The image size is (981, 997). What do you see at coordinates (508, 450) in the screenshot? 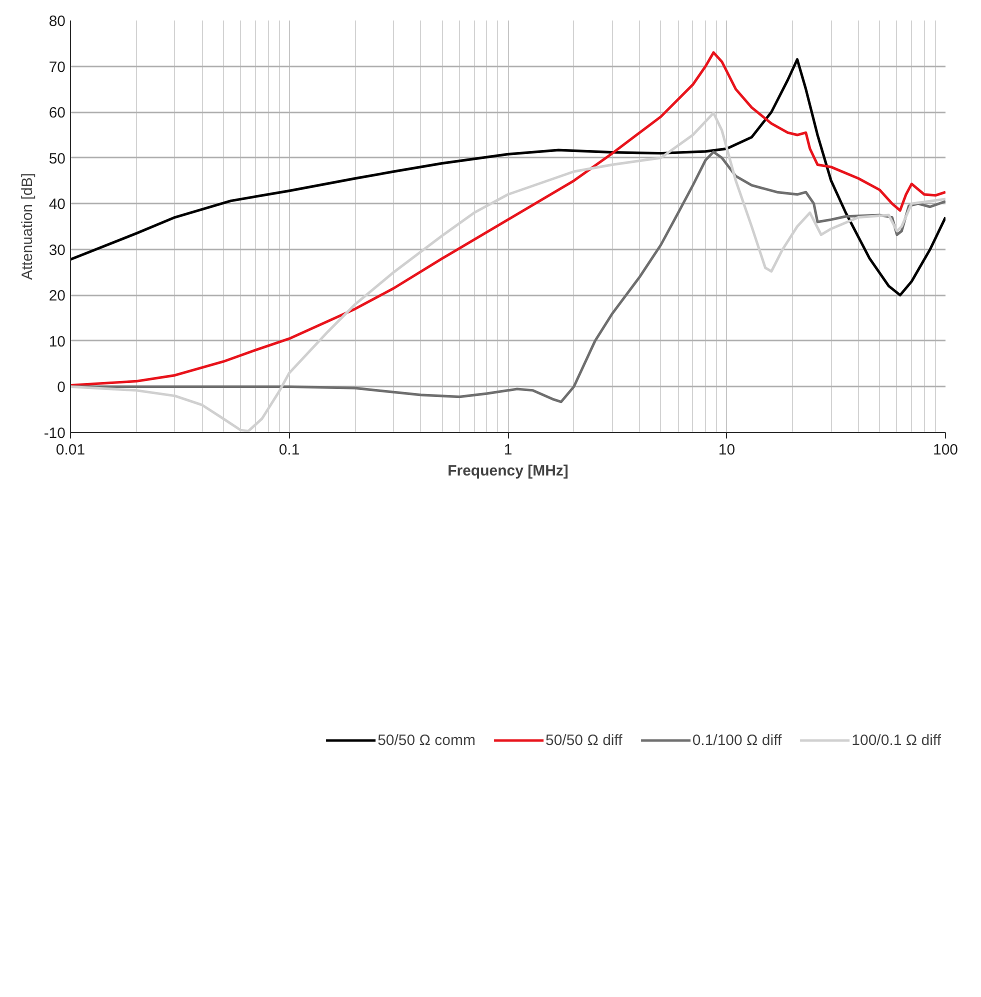
I see `x-tick-label: 1` at bounding box center [508, 450].